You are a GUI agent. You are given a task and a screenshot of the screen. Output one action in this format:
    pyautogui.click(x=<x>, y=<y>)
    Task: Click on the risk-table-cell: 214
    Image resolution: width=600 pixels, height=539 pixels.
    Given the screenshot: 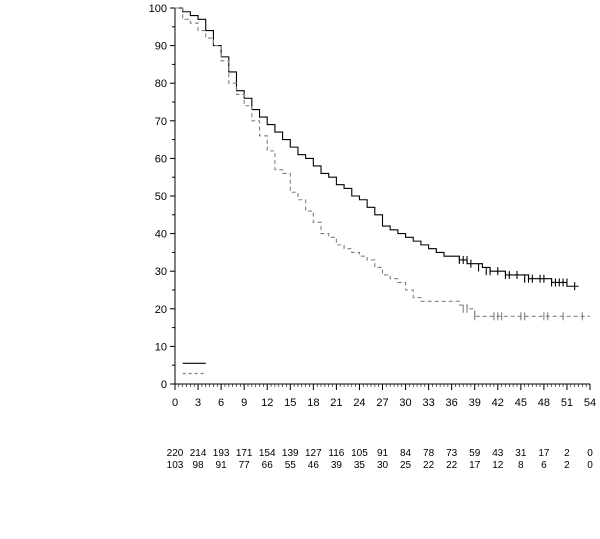 What is the action you would take?
    pyautogui.click(x=198, y=453)
    